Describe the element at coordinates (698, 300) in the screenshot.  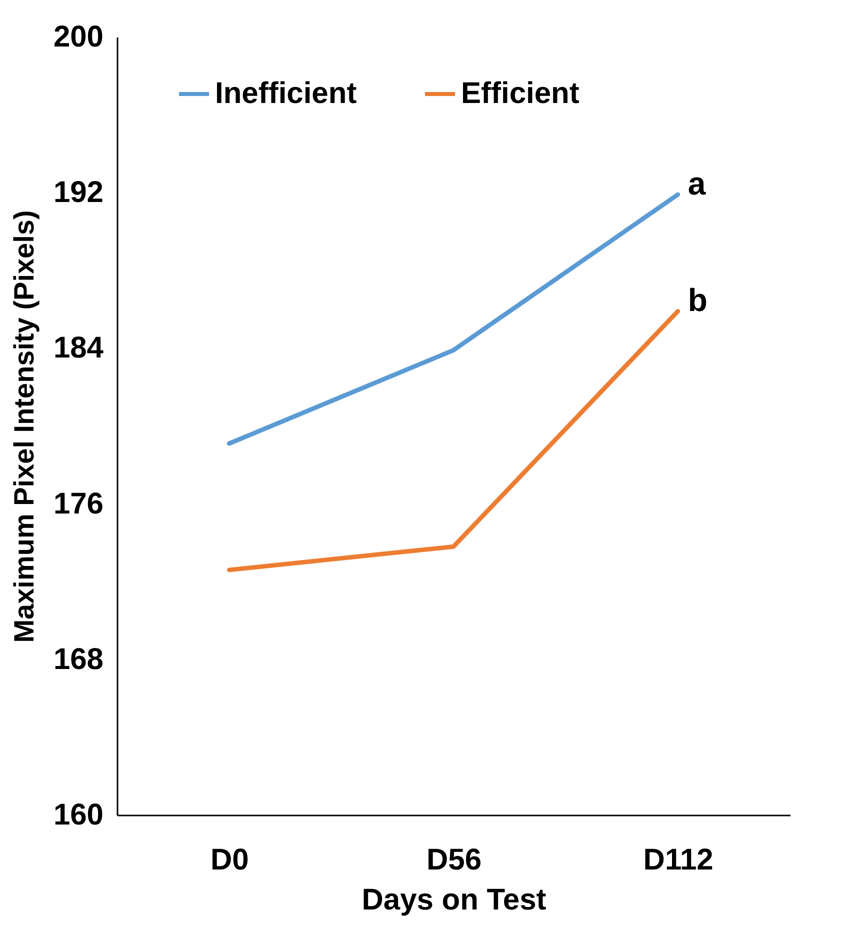
I see `annotation: b` at that location.